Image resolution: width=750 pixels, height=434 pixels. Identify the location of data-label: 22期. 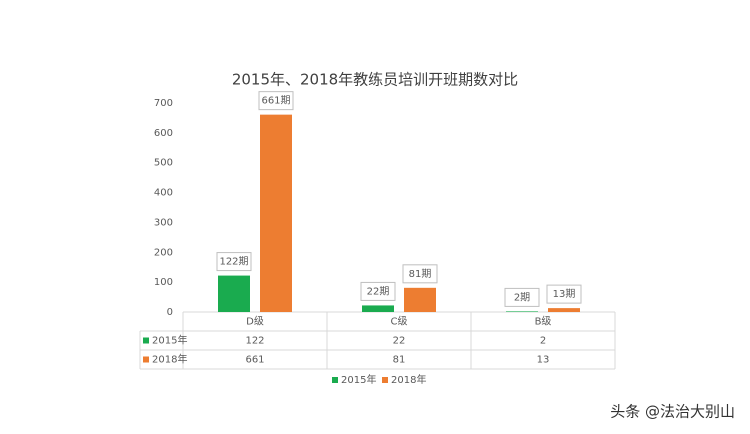
(378, 291).